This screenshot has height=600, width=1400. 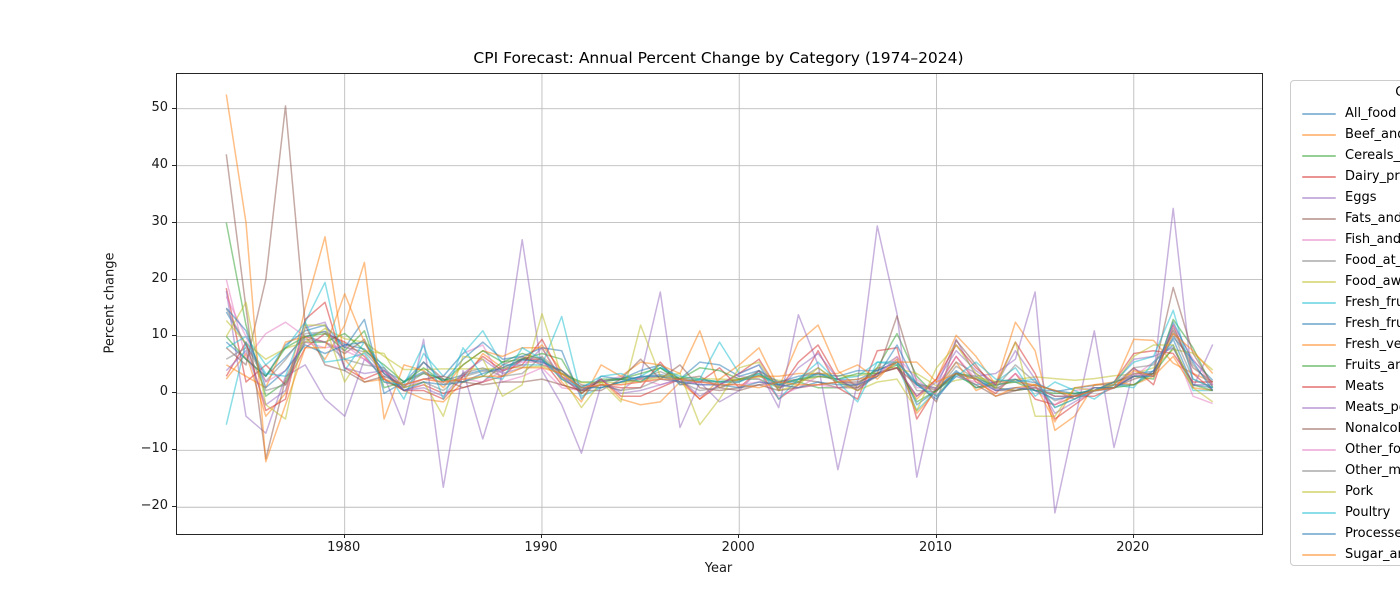 I want to click on y-tick-label: 0, so click(x=163, y=392).